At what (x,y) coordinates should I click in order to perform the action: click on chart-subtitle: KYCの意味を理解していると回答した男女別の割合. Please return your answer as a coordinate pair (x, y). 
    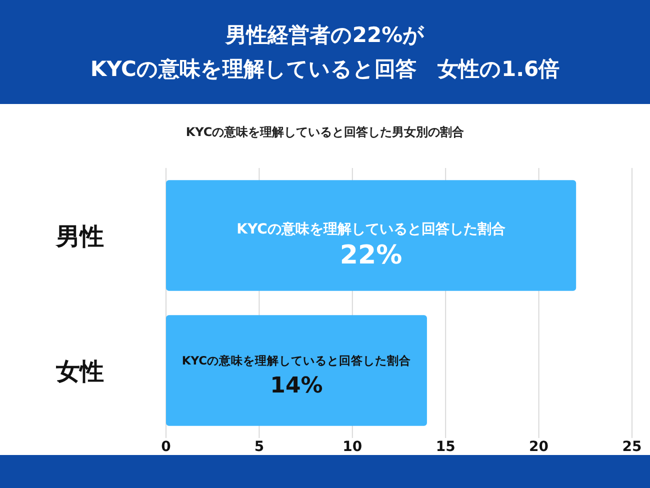
    Looking at the image, I should click on (326, 132).